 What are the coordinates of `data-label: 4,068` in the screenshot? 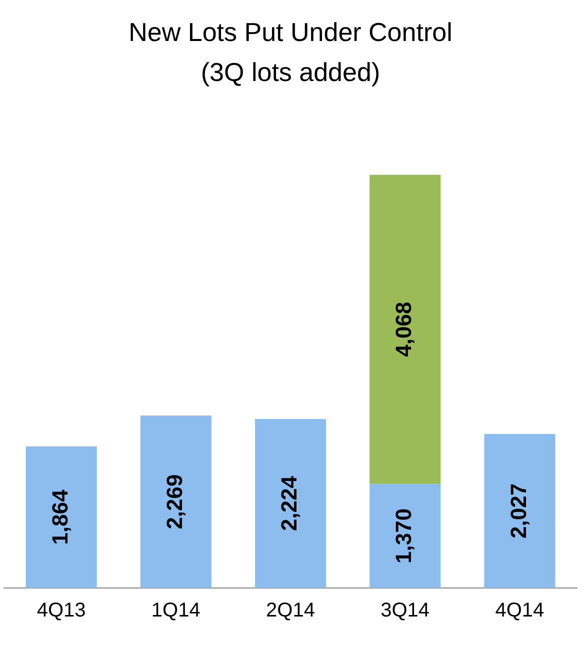 It's located at (403, 329).